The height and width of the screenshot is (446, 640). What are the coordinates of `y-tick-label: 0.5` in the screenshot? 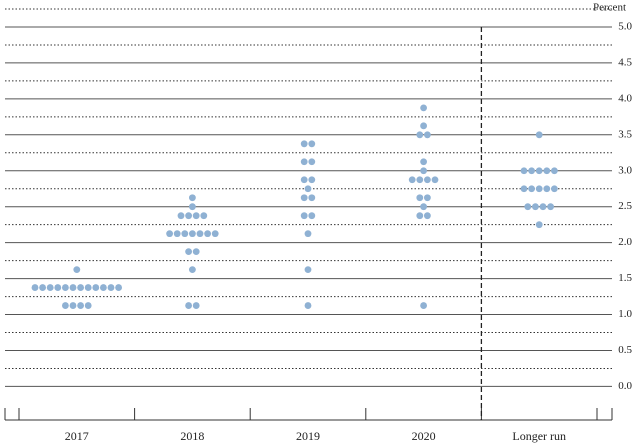 It's located at (625, 350).